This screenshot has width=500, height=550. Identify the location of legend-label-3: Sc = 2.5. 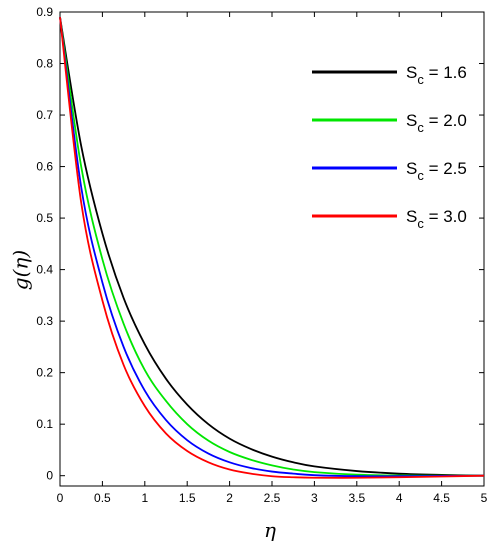
(436, 171).